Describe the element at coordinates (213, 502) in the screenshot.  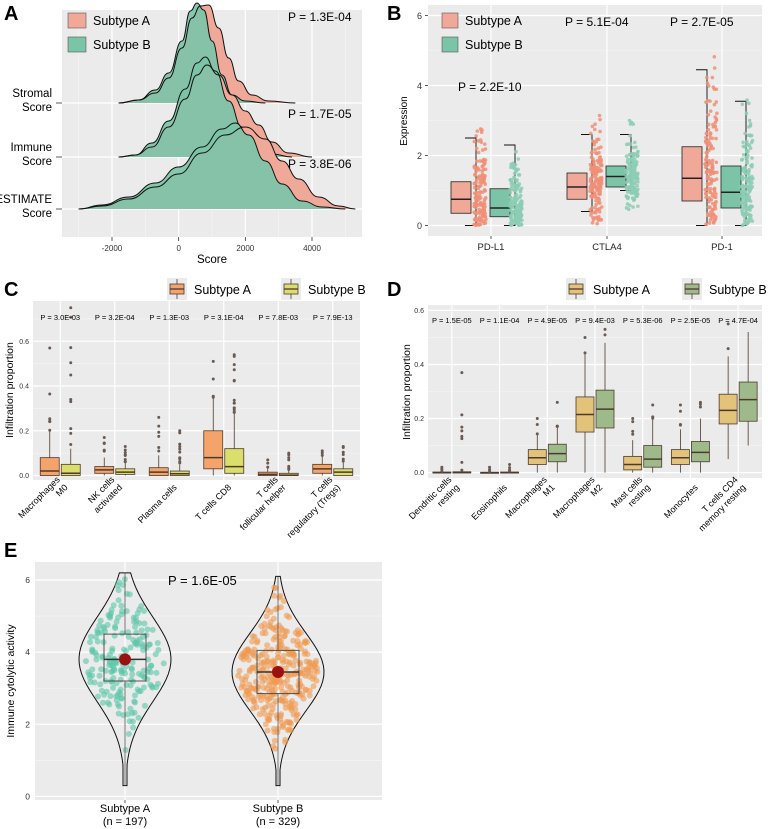
I see `x-tick-label: T cells CD8` at that location.